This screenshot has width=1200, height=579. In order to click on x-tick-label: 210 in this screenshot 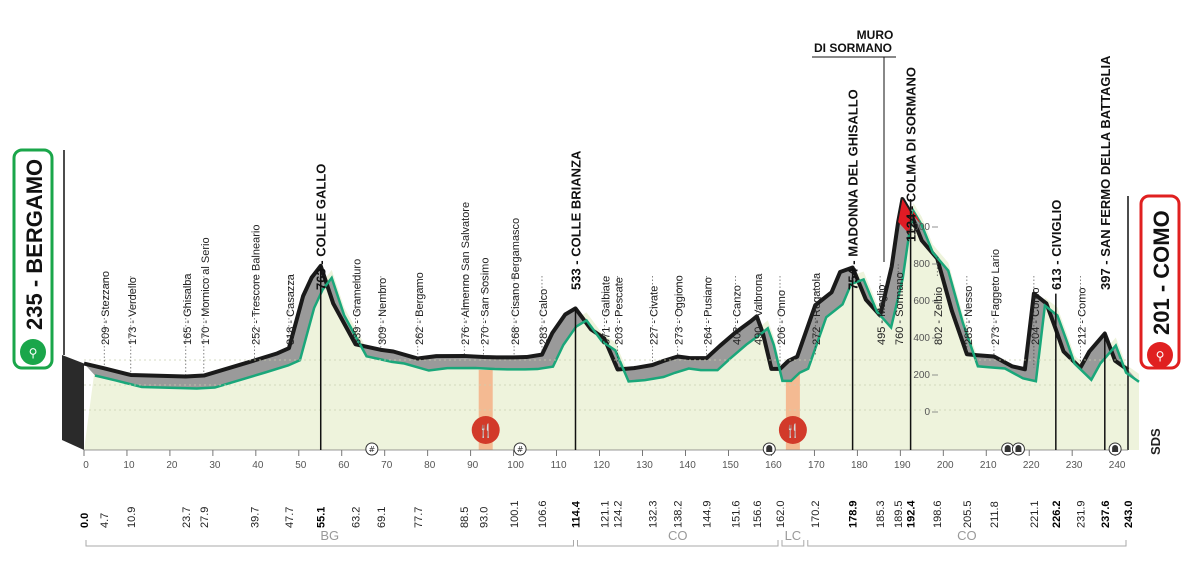, I will do `click(988, 465)`.